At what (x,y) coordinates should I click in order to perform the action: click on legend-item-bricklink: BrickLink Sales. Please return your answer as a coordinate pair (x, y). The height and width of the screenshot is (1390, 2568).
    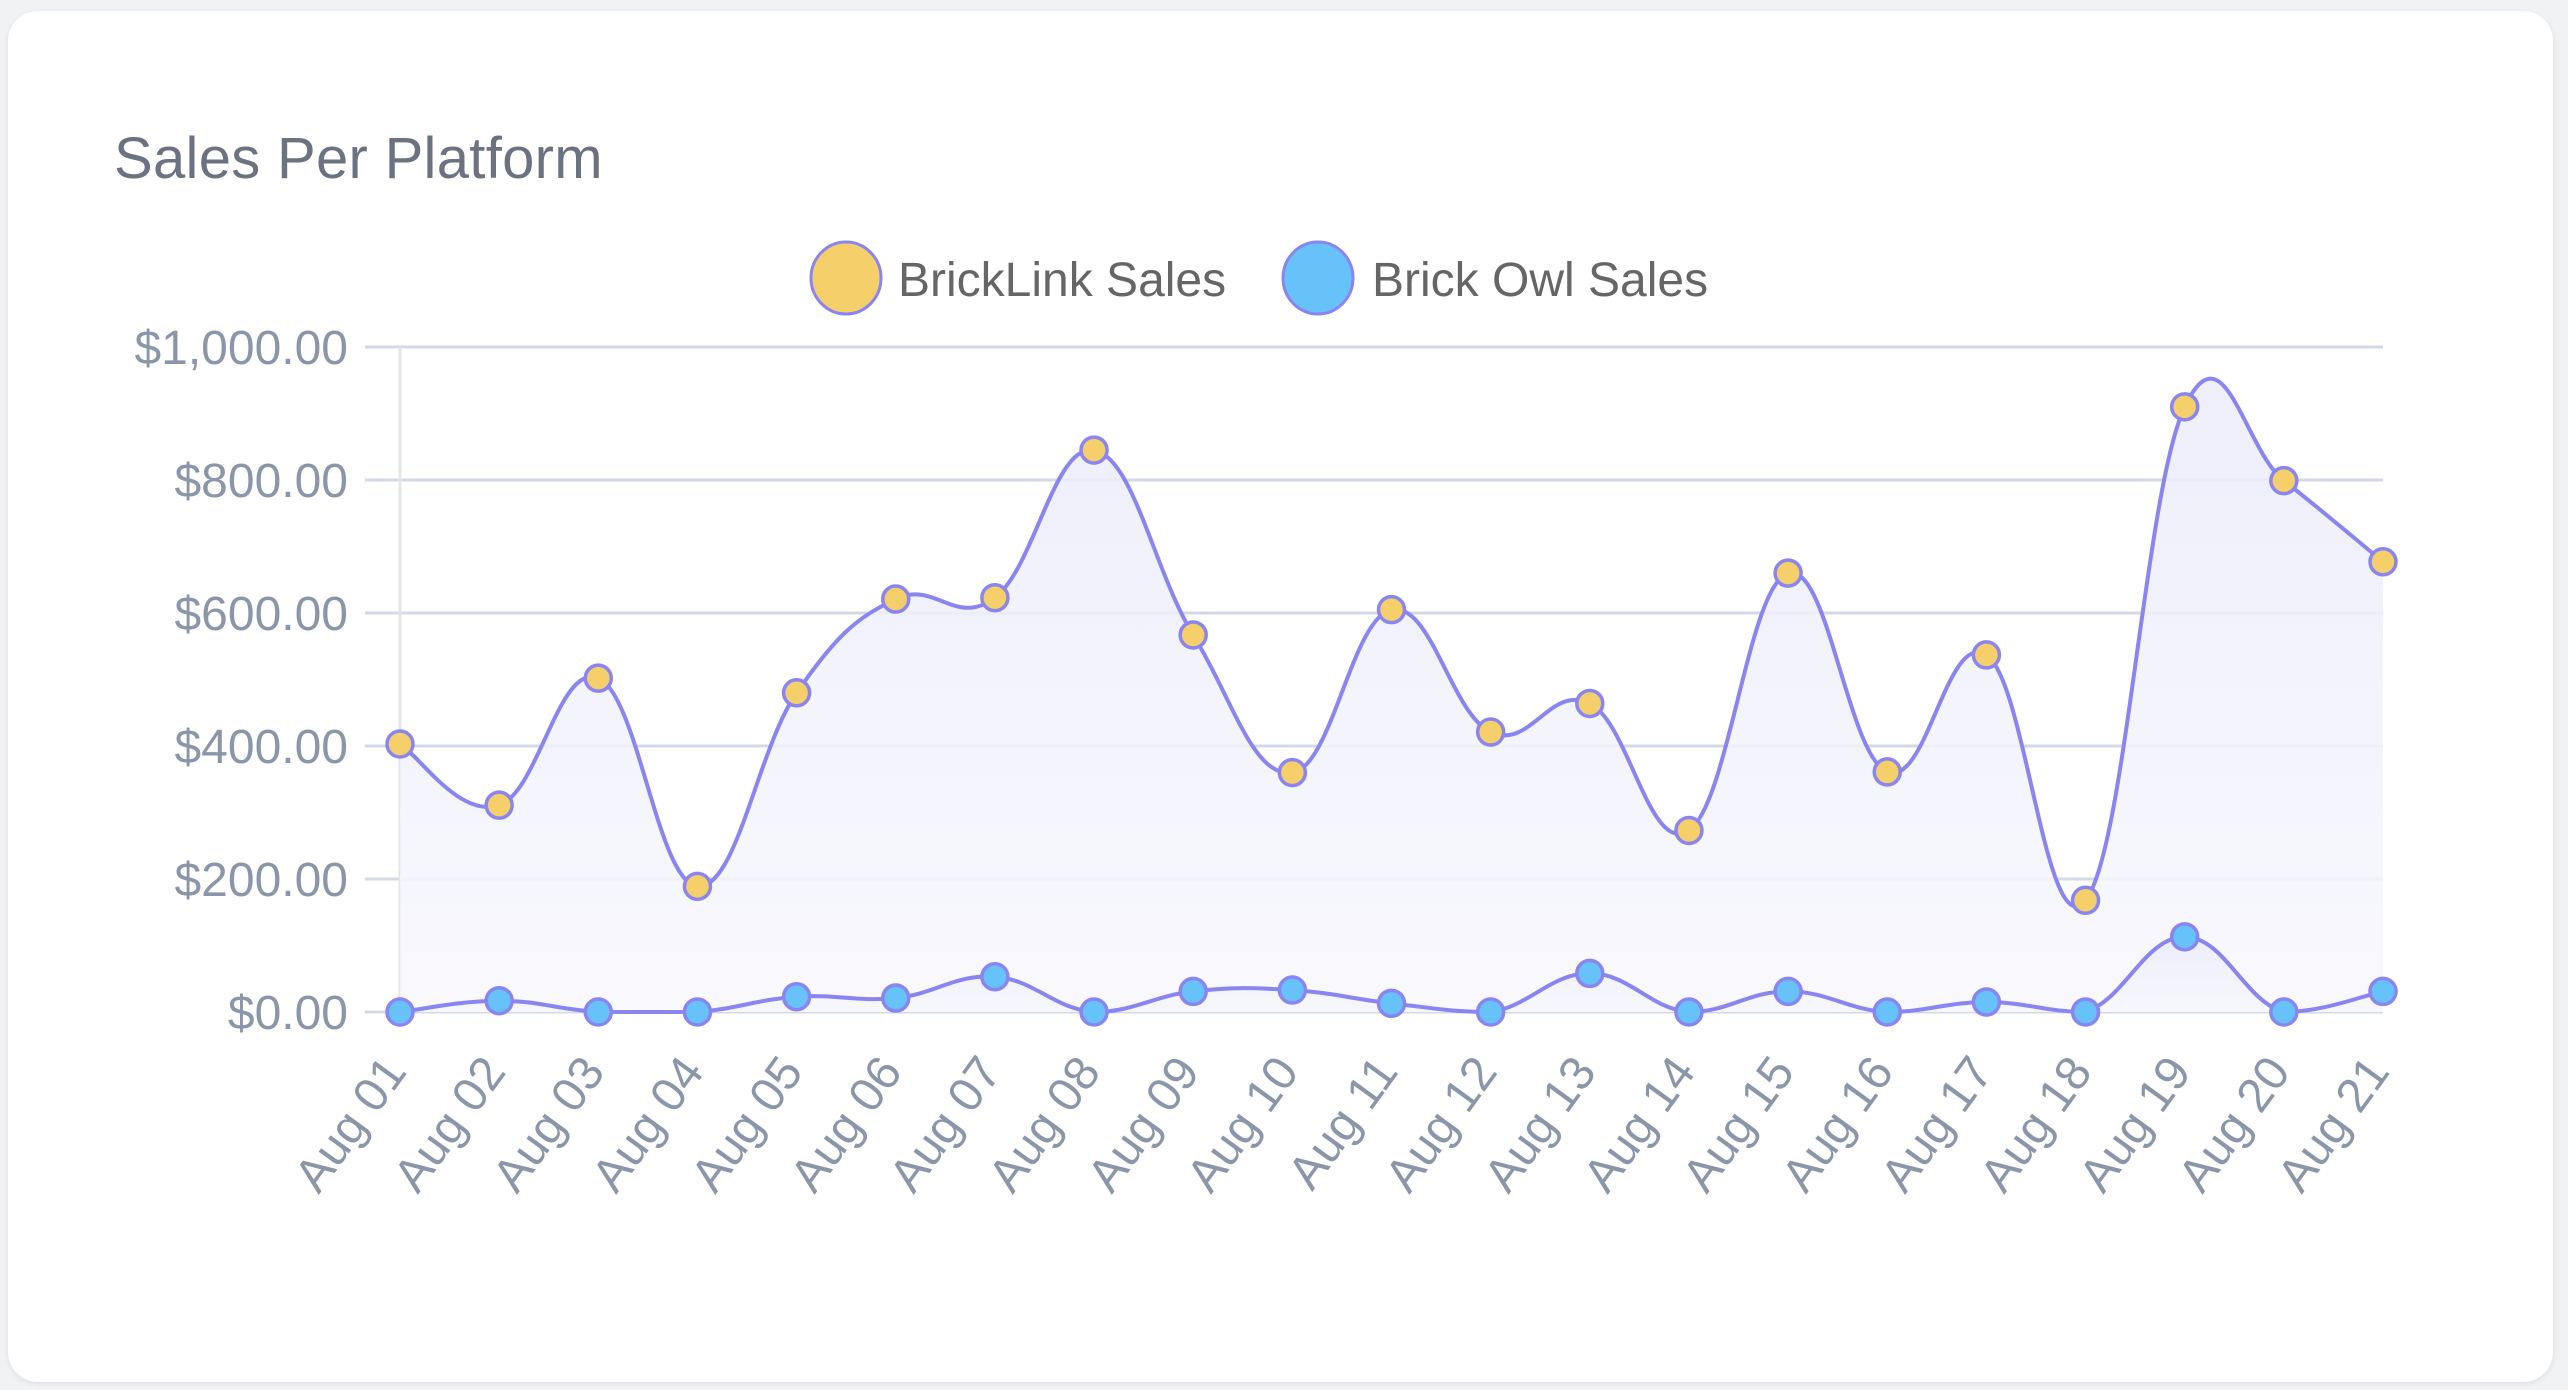
    Looking at the image, I should click on (1017, 278).